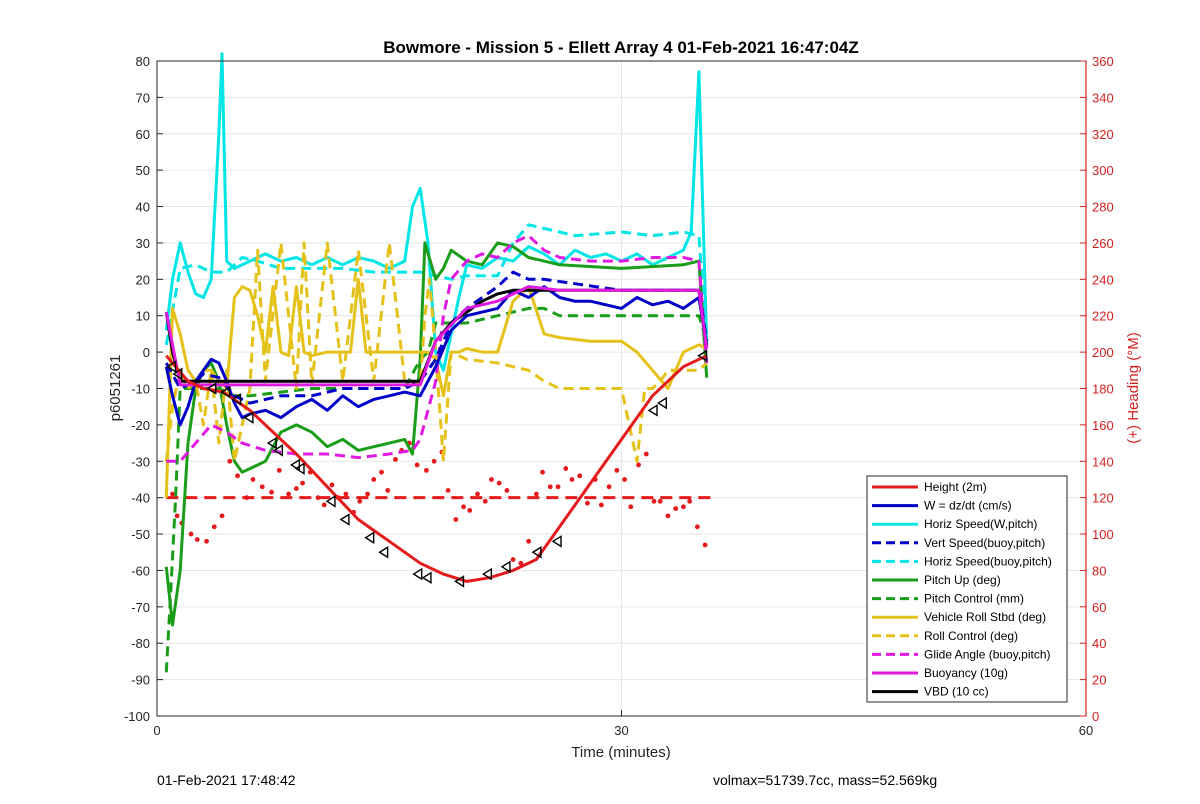 The width and height of the screenshot is (1200, 804). What do you see at coordinates (984, 543) in the screenshot?
I see `legend-label: Vert Speed(buoy,pitch)` at bounding box center [984, 543].